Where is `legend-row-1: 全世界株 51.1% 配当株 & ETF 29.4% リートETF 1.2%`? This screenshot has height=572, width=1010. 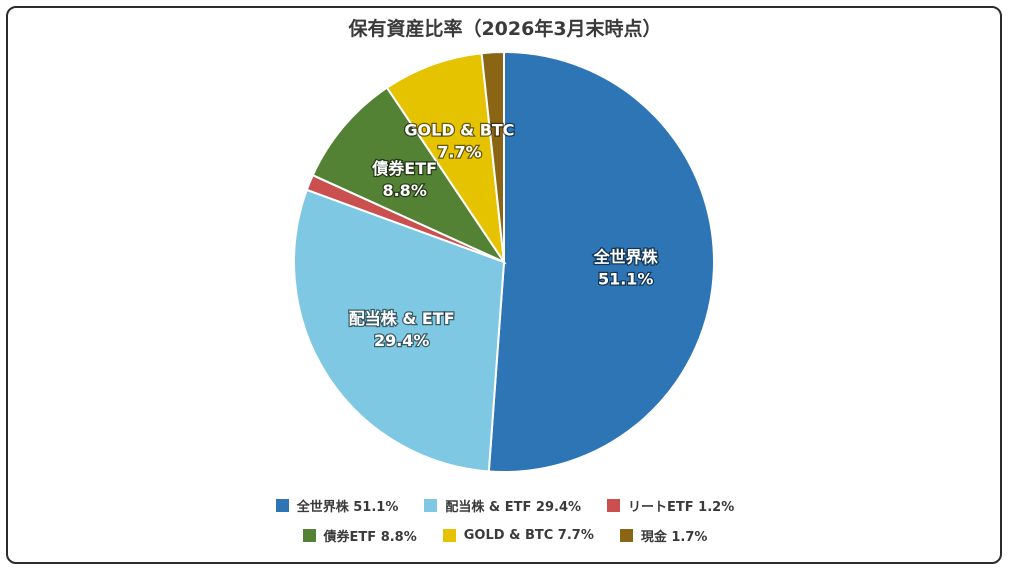 legend-row-1: 全世界株 51.1% 配当株 & ETF 29.4% リートETF 1.2% is located at coordinates (505, 505).